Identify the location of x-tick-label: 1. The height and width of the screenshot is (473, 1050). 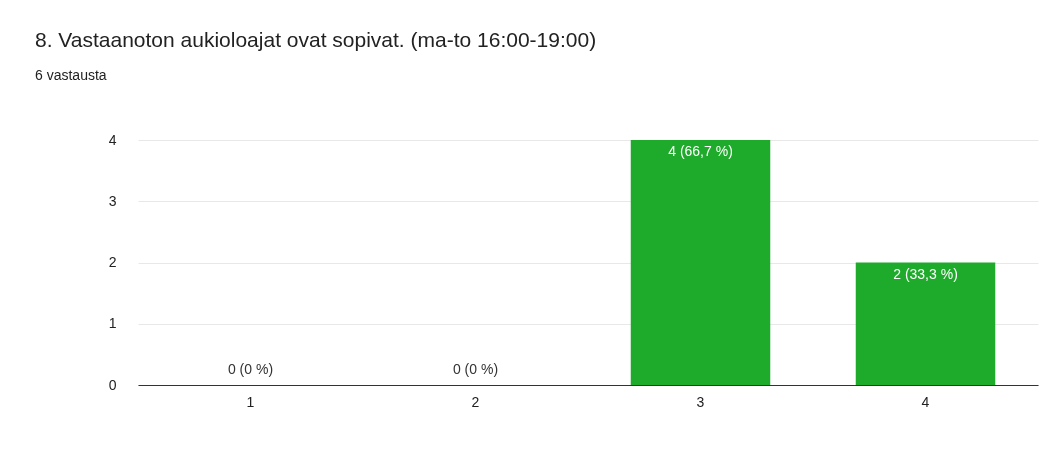
(250, 401).